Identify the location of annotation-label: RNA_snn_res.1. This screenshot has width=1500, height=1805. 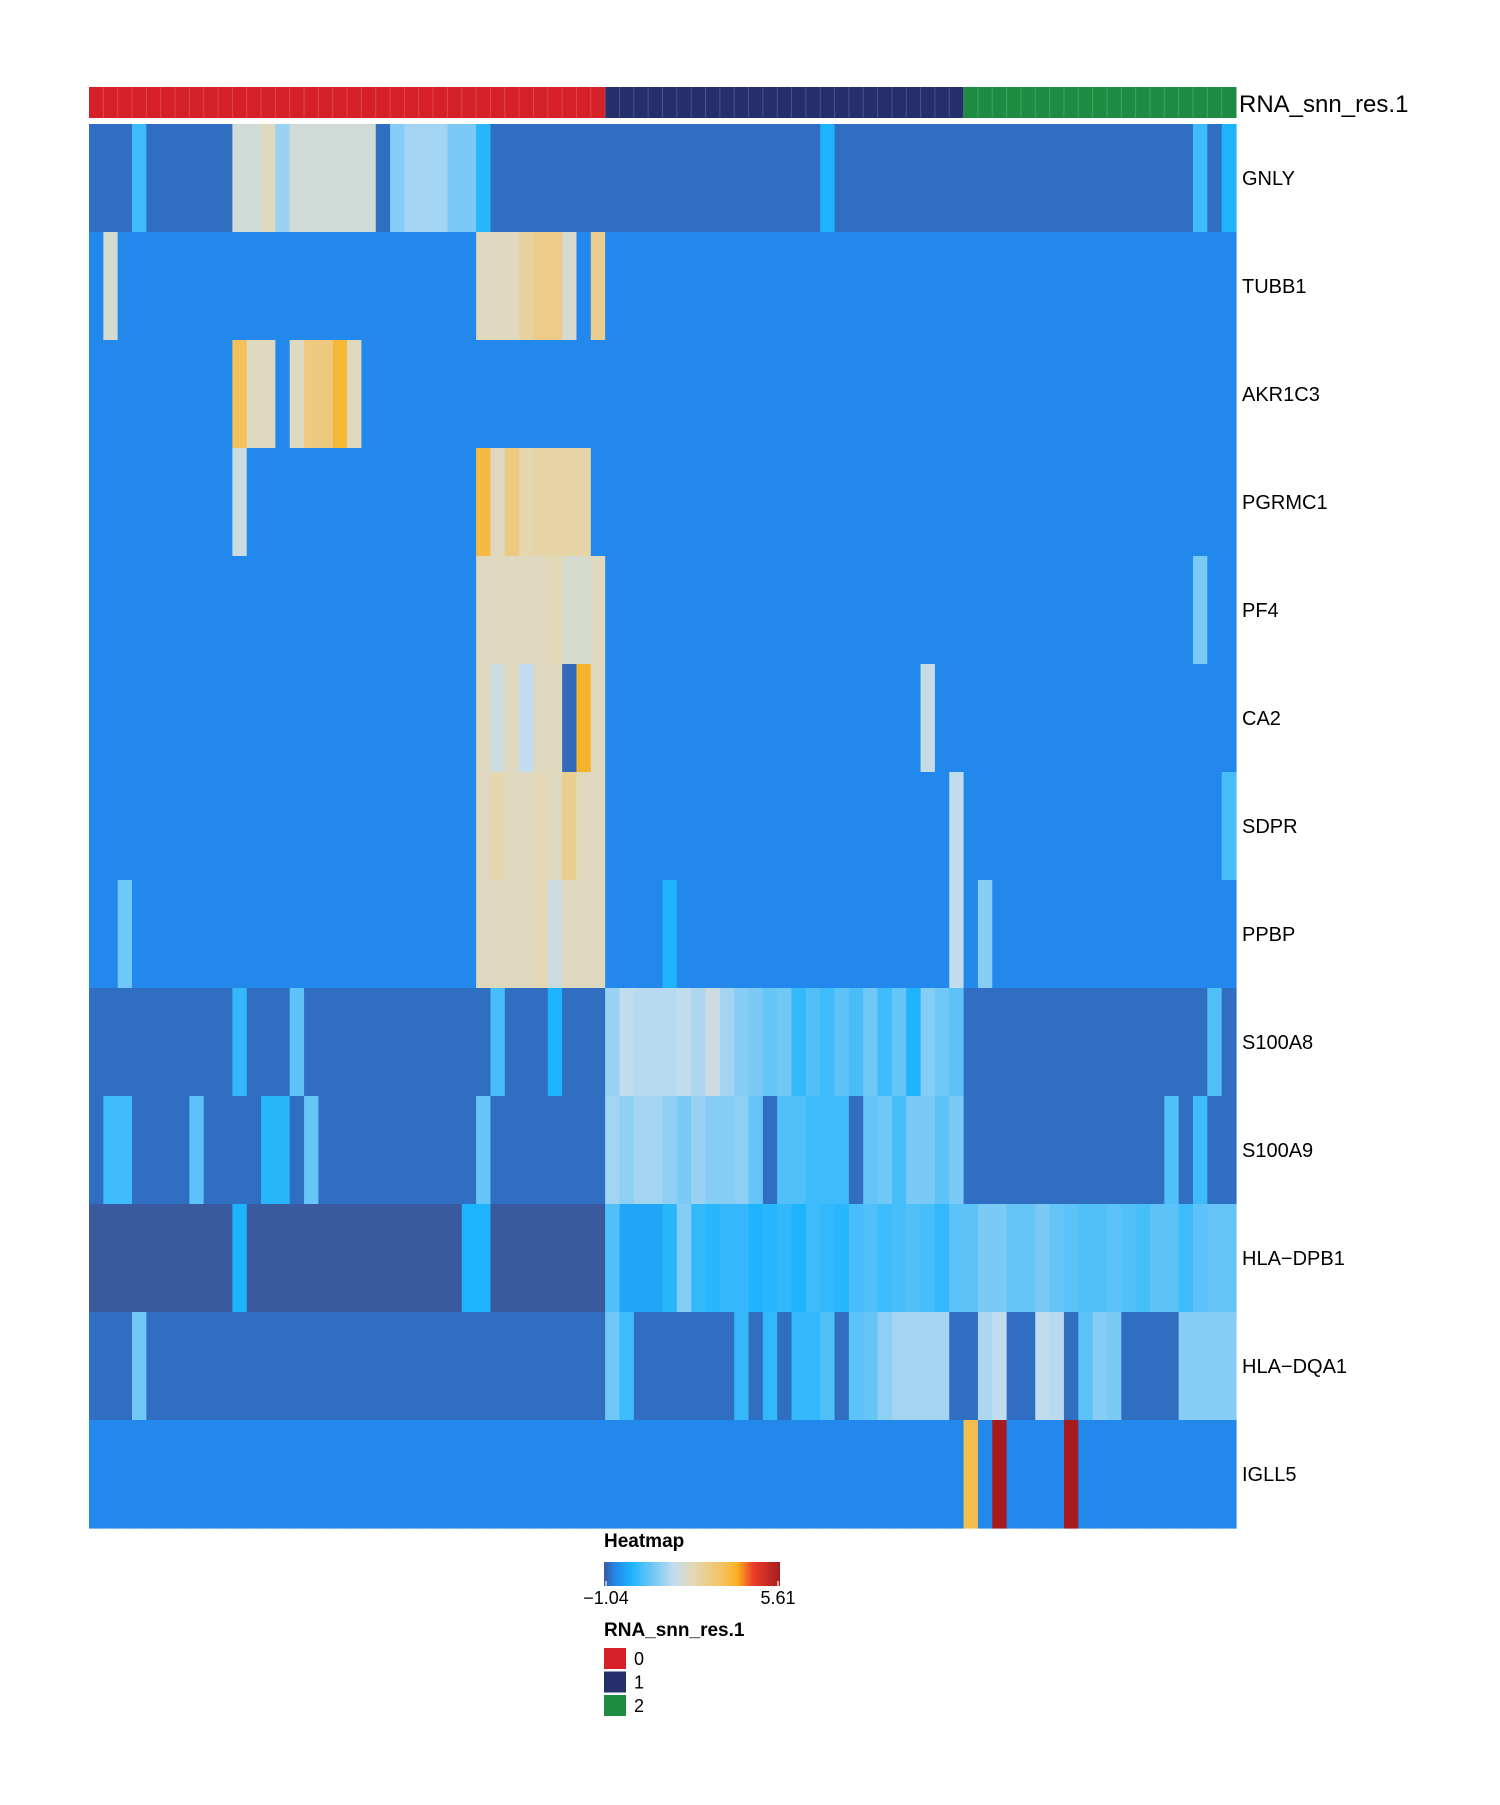
(1323, 104).